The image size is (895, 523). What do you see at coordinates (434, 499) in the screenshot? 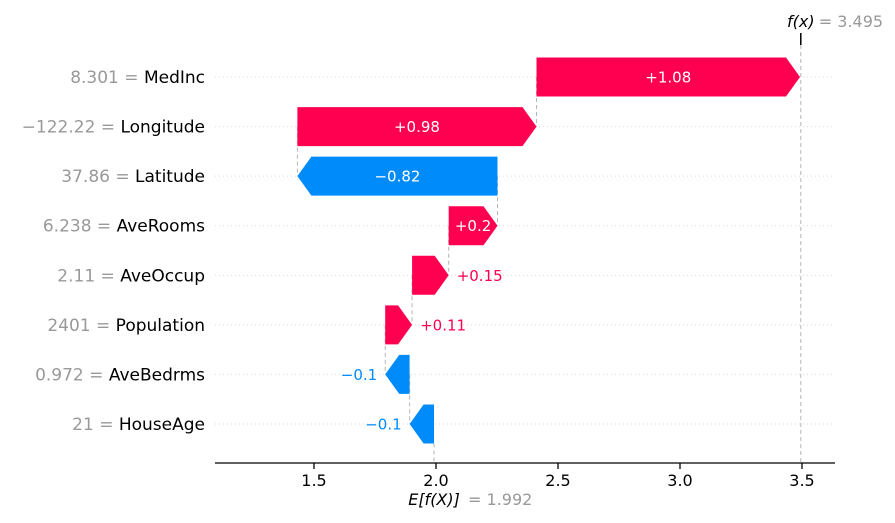
I see `expected-value-label: E[f(X)]` at bounding box center [434, 499].